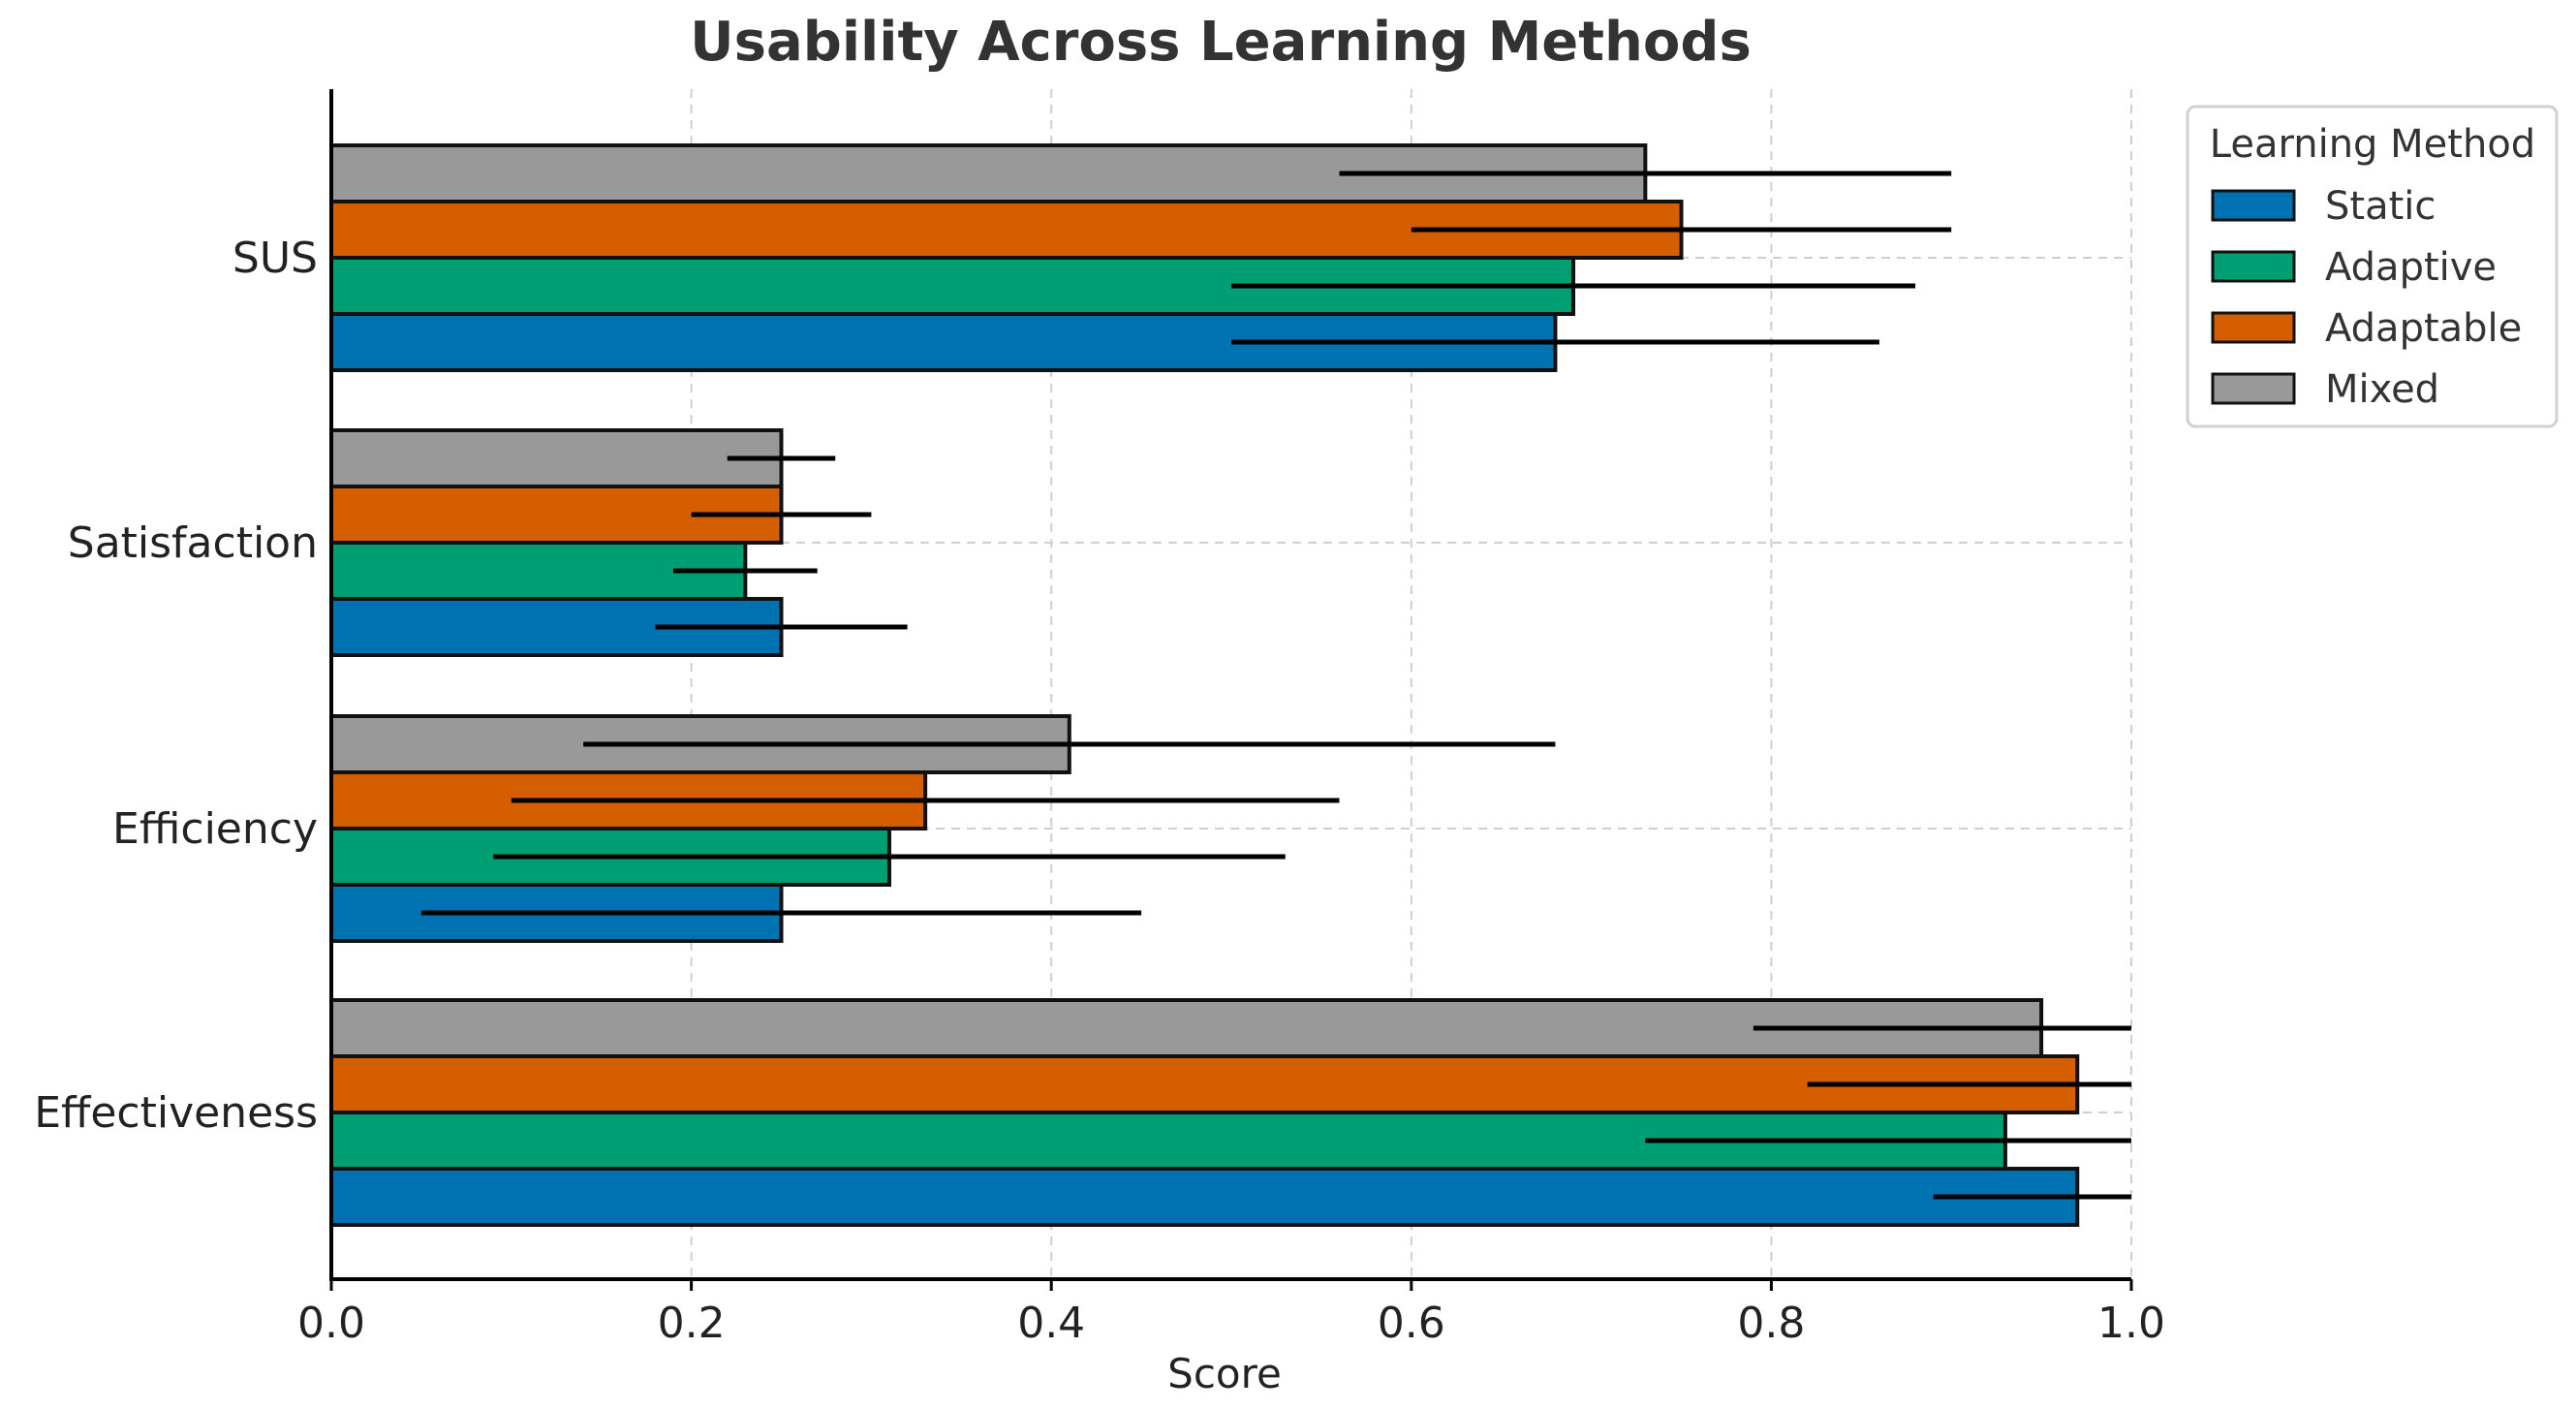  Describe the element at coordinates (275, 258) in the screenshot. I see `y-tick-label-sus: SUS` at that location.